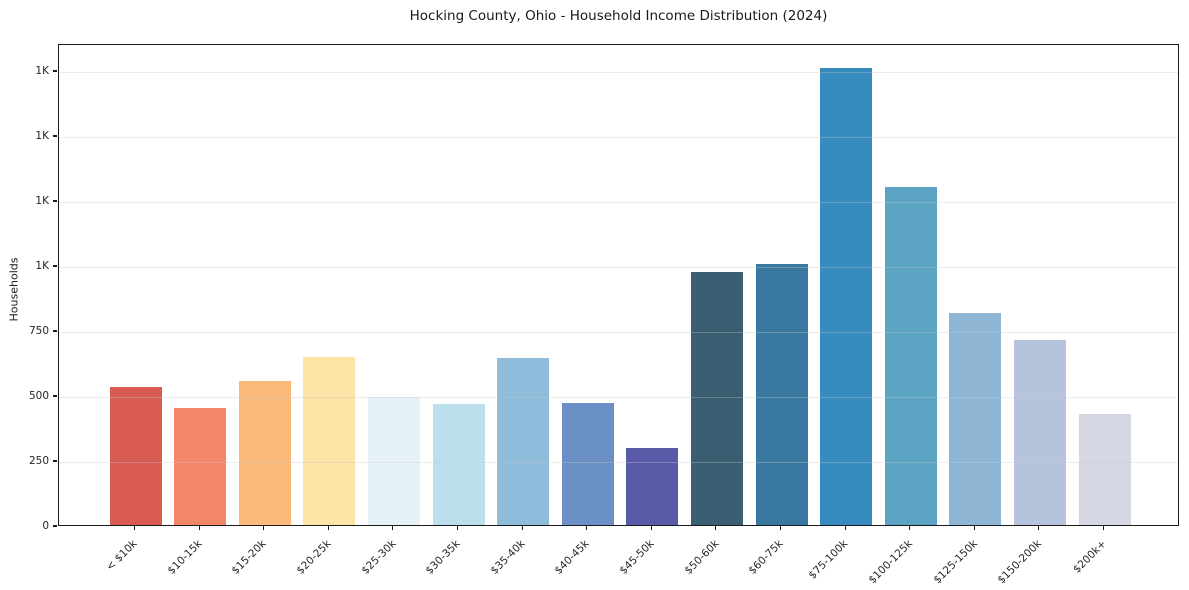 The width and height of the screenshot is (1189, 590). I want to click on y-tick-label: 250, so click(38, 460).